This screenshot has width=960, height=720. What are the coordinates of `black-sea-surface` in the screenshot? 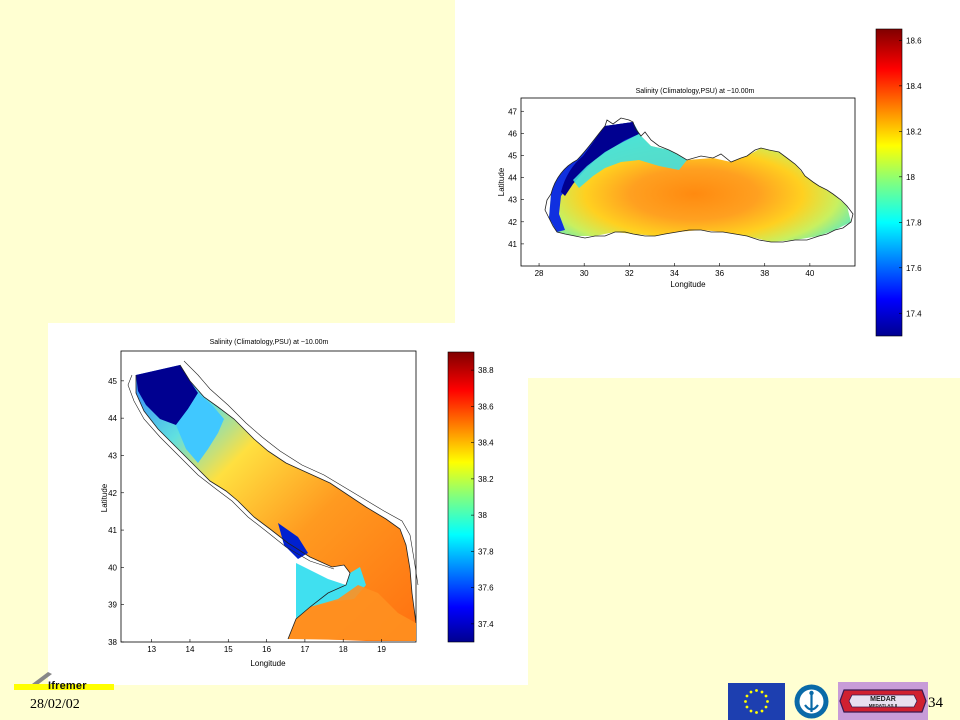 It's located at (699, 180).